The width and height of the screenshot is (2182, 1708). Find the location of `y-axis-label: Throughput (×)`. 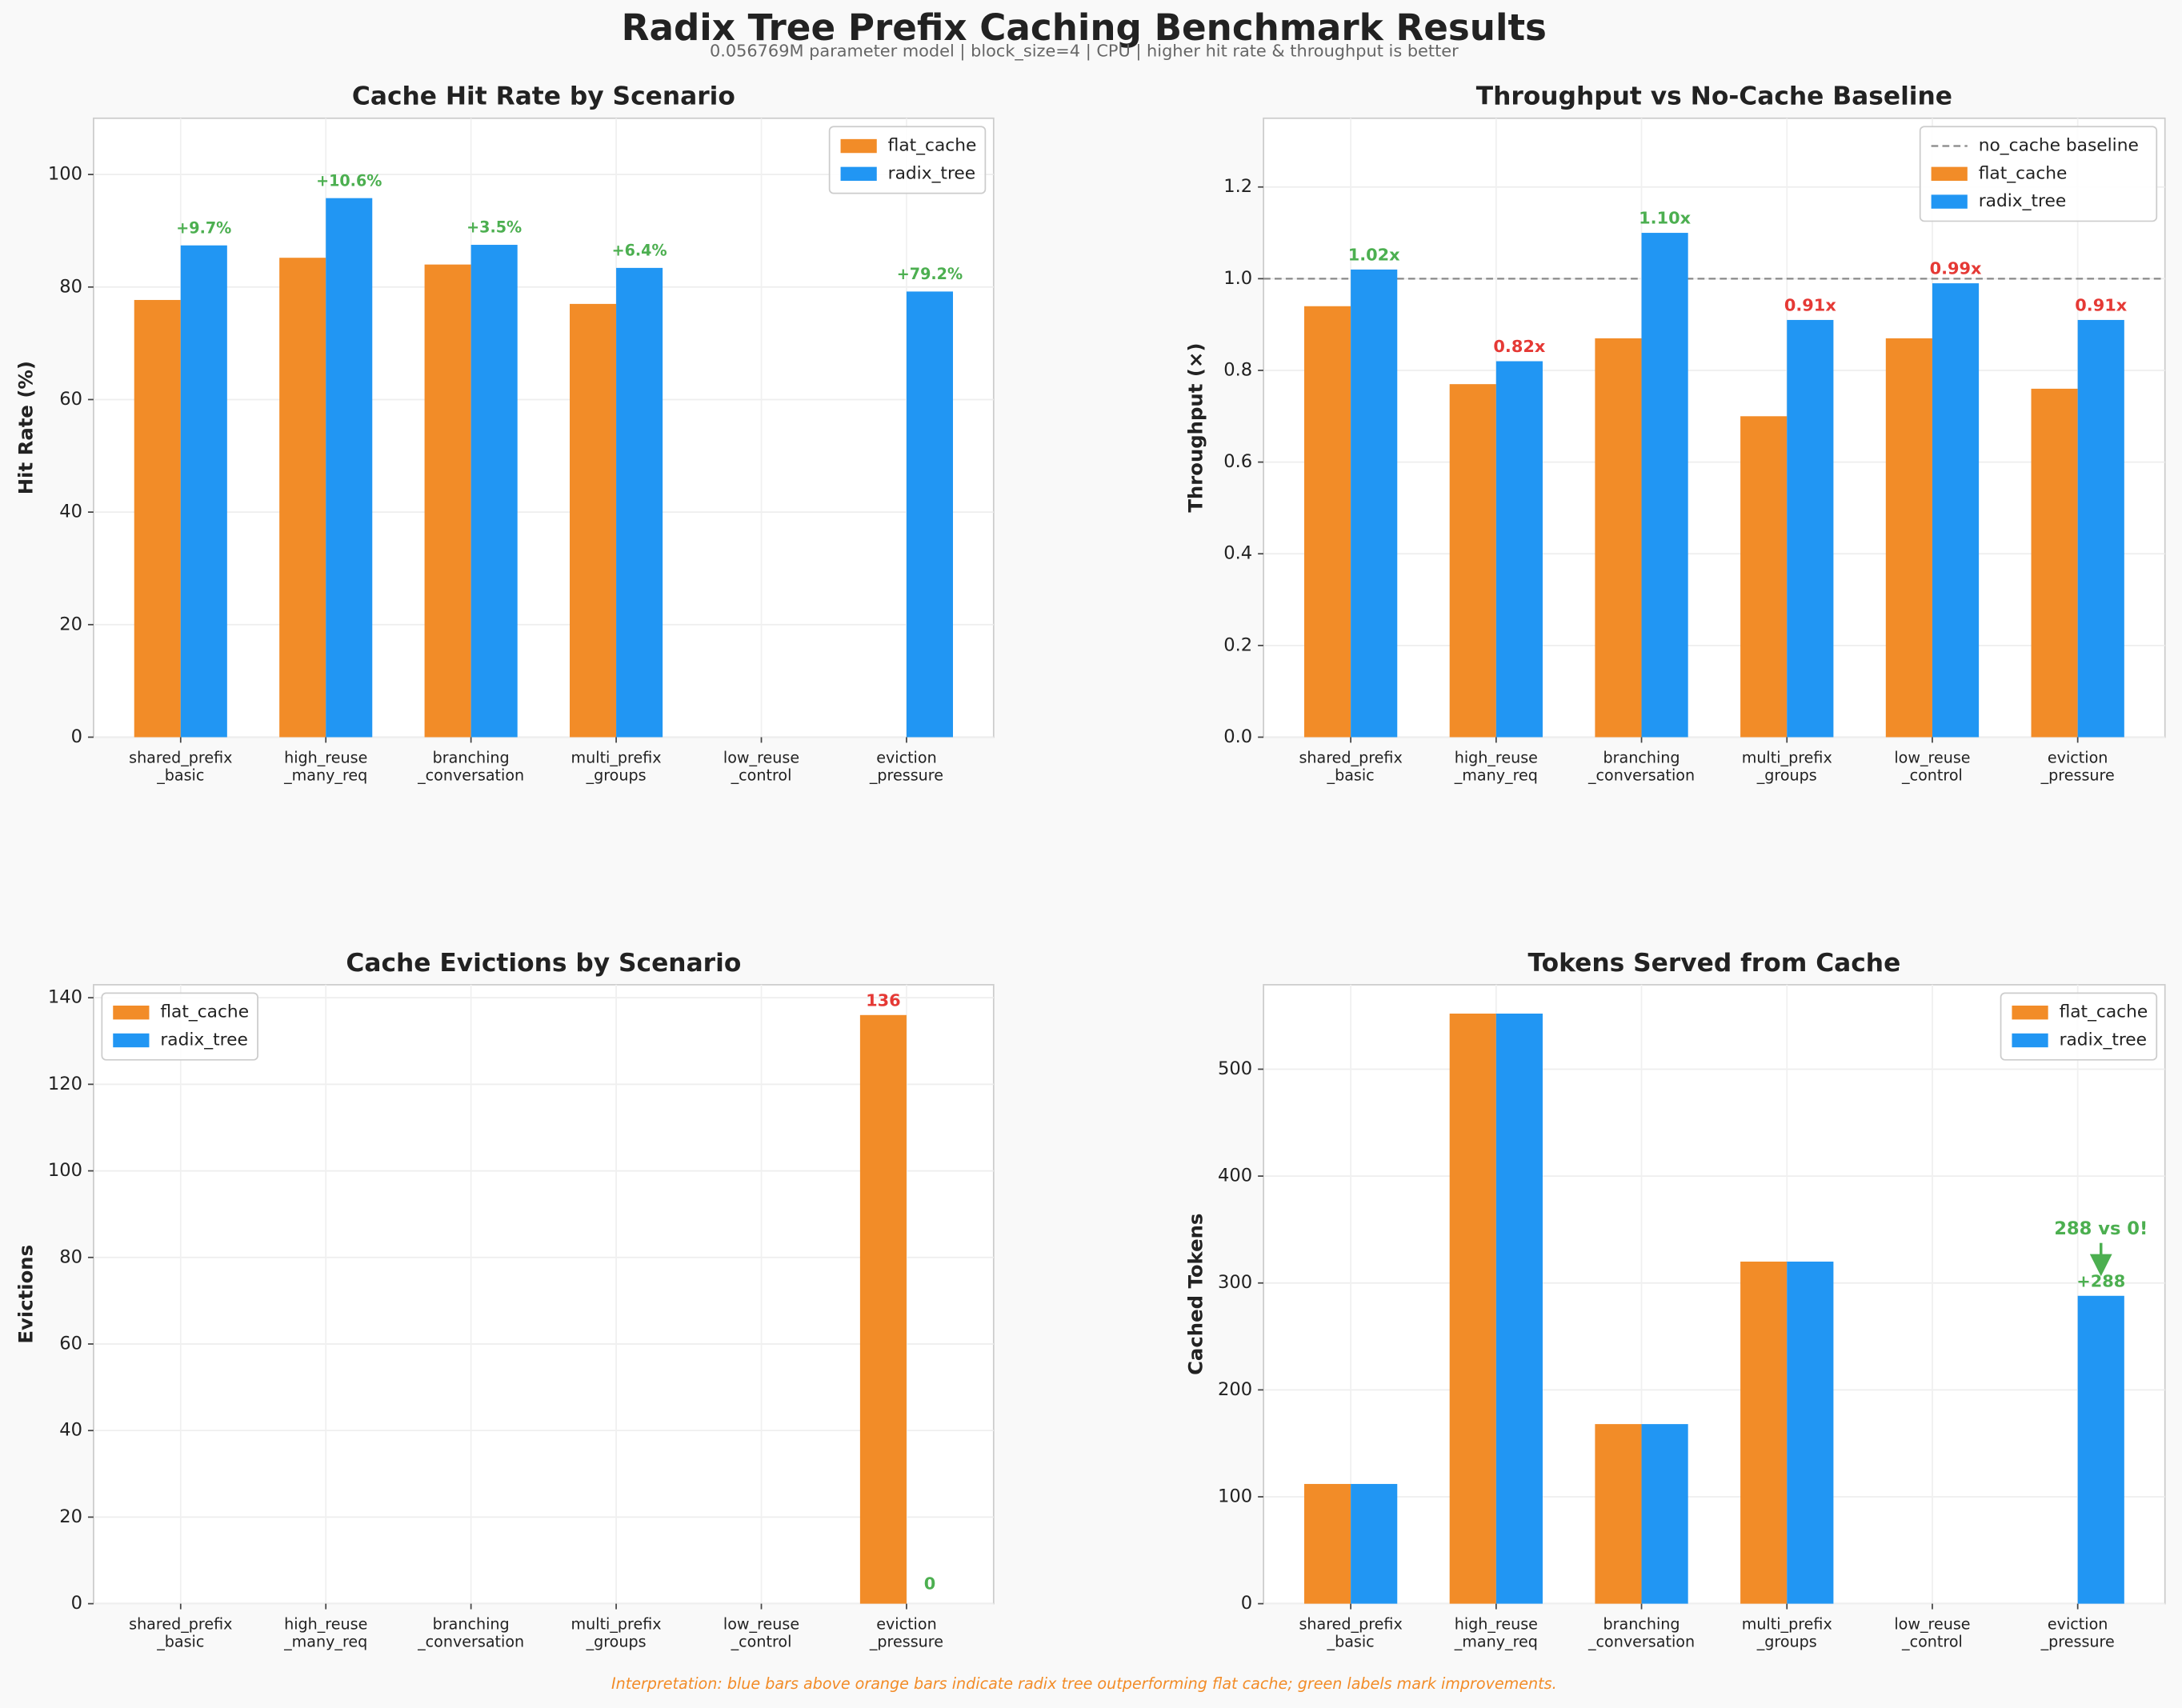

y-axis-label: Throughput (×) is located at coordinates (1195, 428).